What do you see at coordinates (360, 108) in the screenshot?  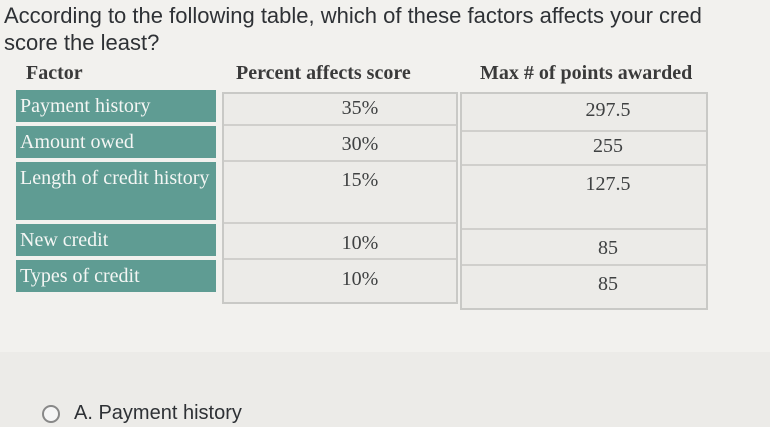 I see `percent-value-payment-history: 35%` at bounding box center [360, 108].